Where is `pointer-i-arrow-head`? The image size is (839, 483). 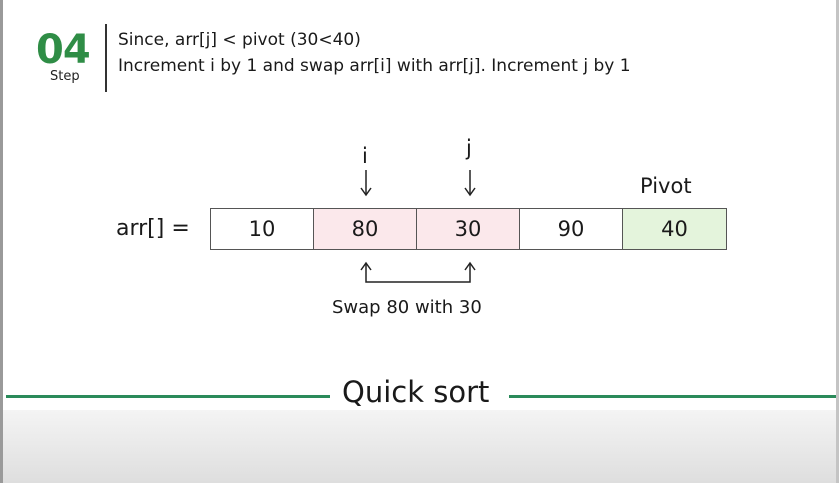 pointer-i-arrow-head is located at coordinates (366, 192).